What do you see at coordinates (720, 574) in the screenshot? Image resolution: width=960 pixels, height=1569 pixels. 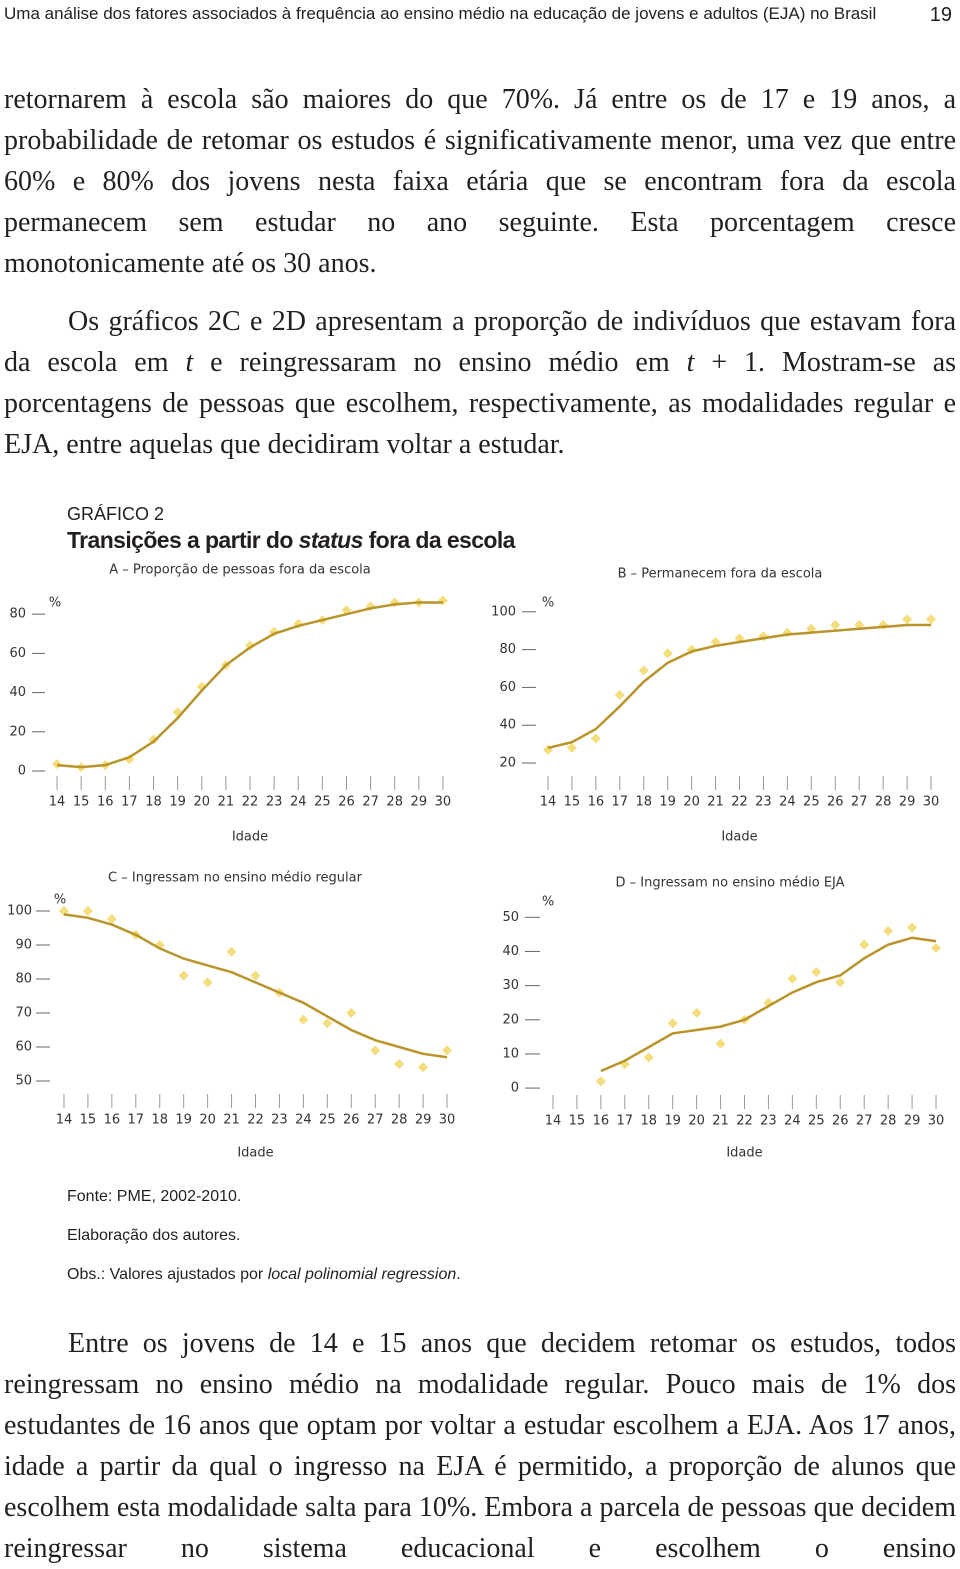 I see `chart-subtitle: B – Permanecem fora da escola` at bounding box center [720, 574].